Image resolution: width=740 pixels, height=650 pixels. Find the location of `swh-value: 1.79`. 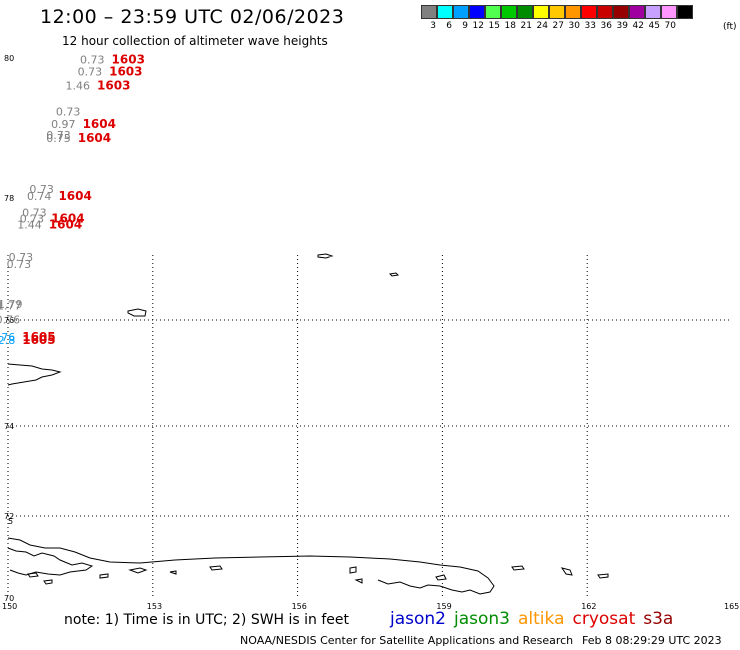

swh-value: 1.79 is located at coordinates (11, 304).